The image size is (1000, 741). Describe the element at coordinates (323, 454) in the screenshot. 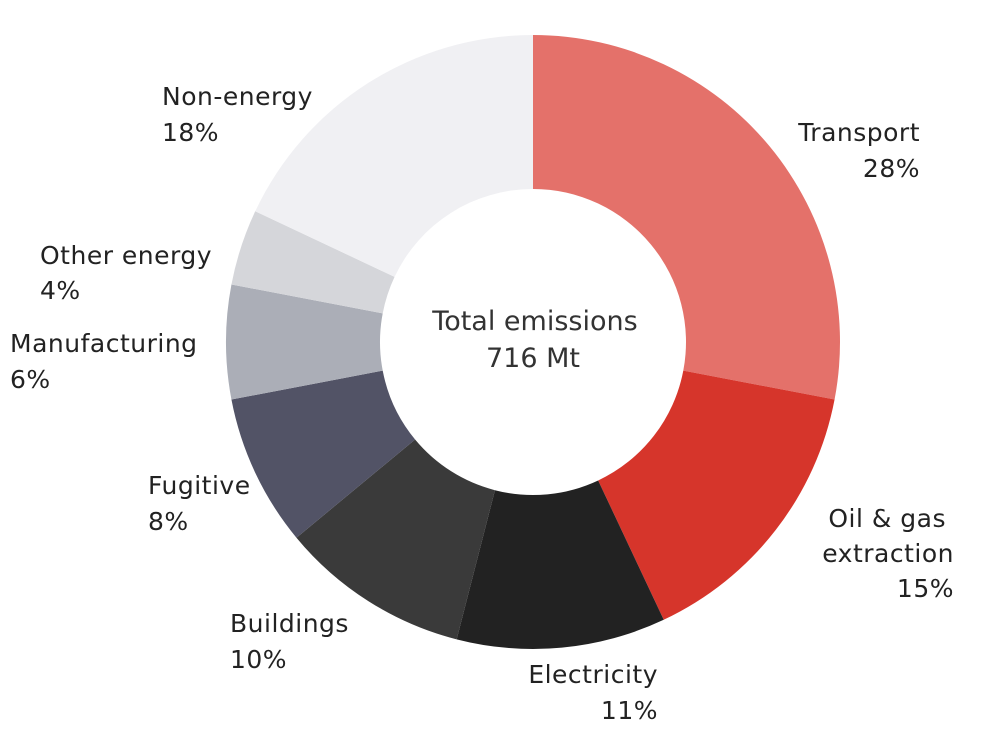

I see `slice-fugitive` at that location.